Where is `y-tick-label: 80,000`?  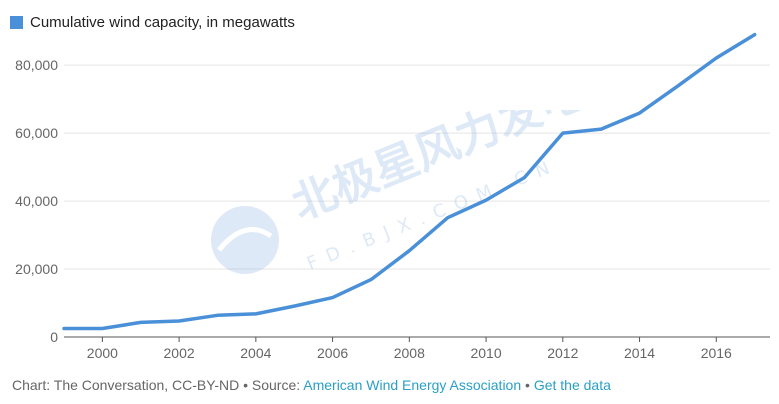 y-tick-label: 80,000 is located at coordinates (36, 65).